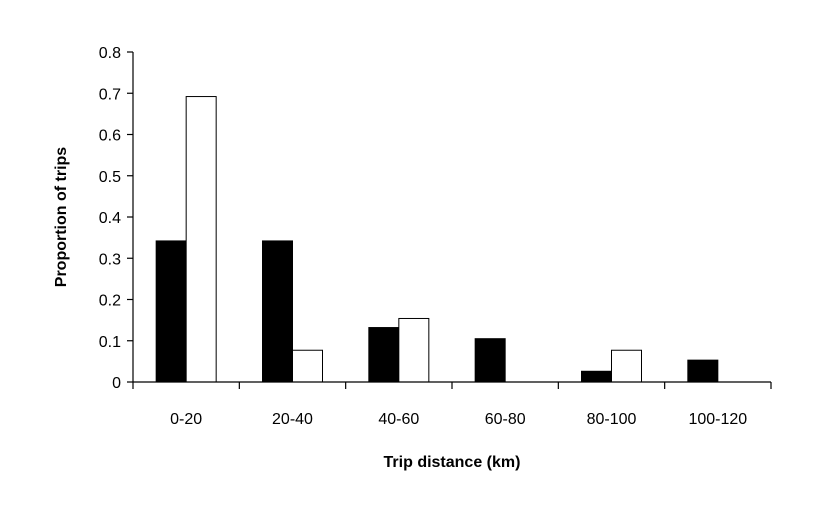 This screenshot has width=820, height=510. I want to click on y-tick-label: 0.5, so click(110, 177).